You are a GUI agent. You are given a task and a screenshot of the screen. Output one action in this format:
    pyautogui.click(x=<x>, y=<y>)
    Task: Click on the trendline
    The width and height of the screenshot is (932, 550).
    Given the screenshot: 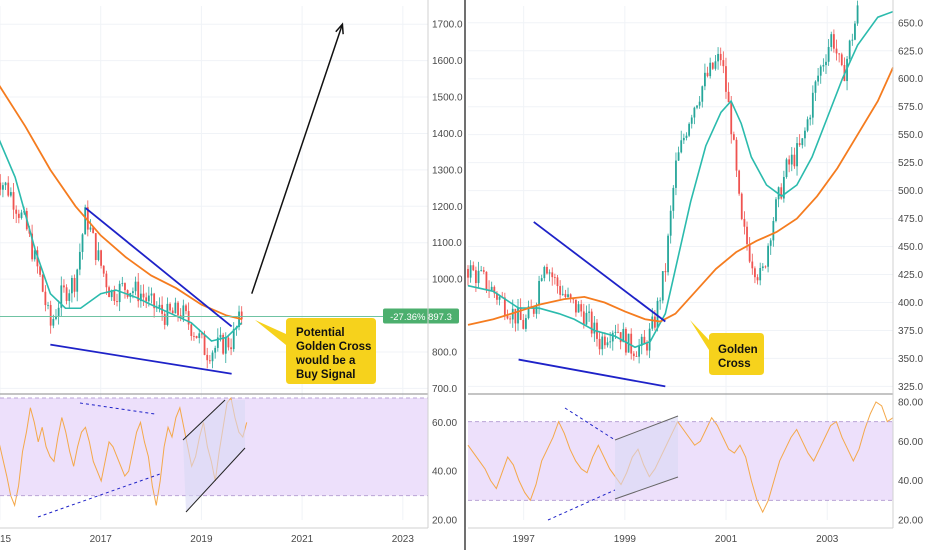 What is the action you would take?
    pyautogui.click(x=141, y=359)
    